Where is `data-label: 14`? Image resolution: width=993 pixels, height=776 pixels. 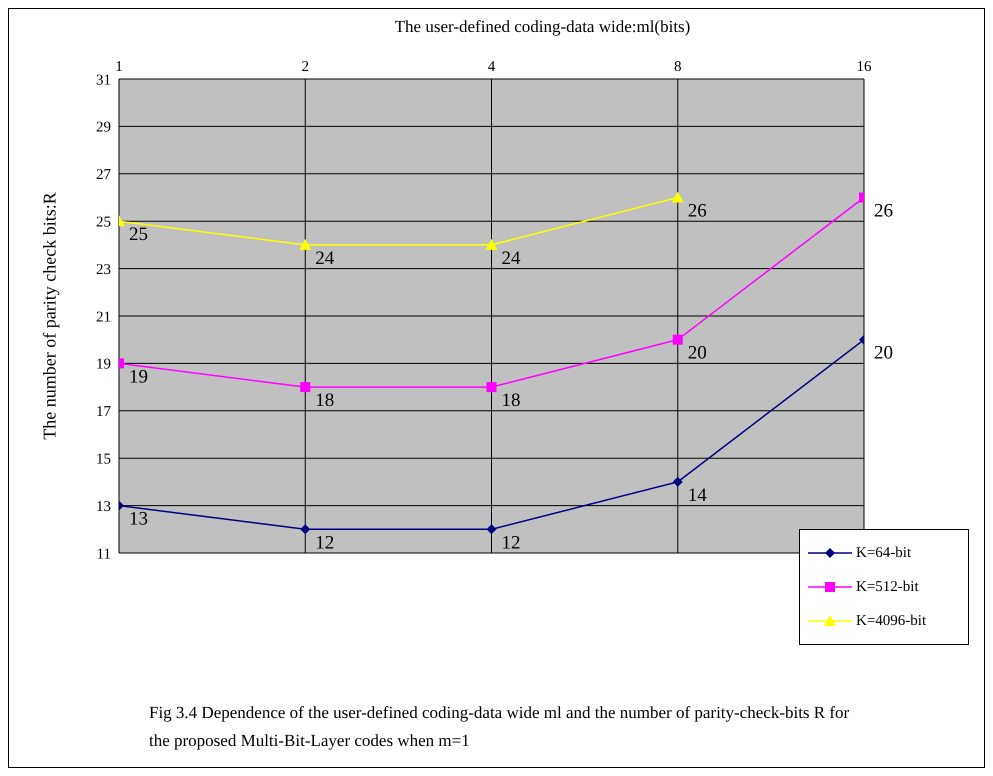
data-label: 14 is located at coordinates (698, 495).